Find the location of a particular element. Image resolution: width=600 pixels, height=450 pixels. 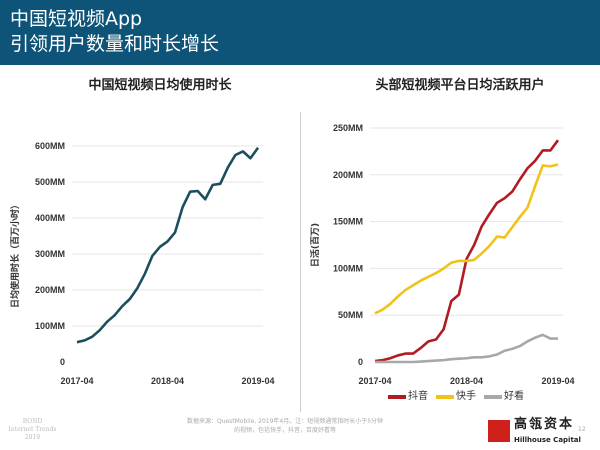

bond-logo: BOND Internet Trends 2019 is located at coordinates (32, 430).